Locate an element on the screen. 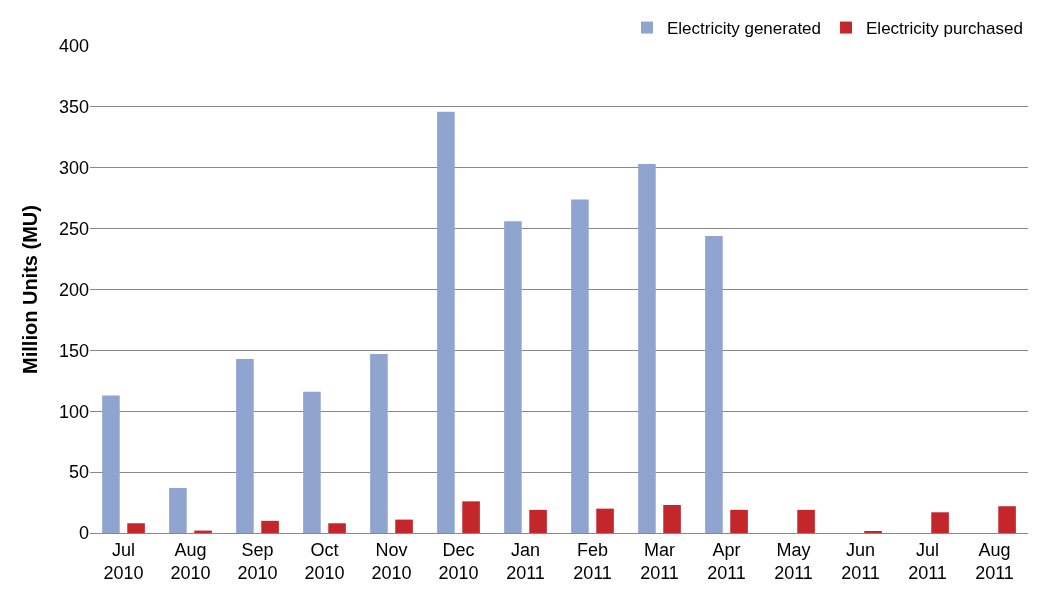 This screenshot has height=613, width=1038. y-tick-label: 250 is located at coordinates (73, 228).